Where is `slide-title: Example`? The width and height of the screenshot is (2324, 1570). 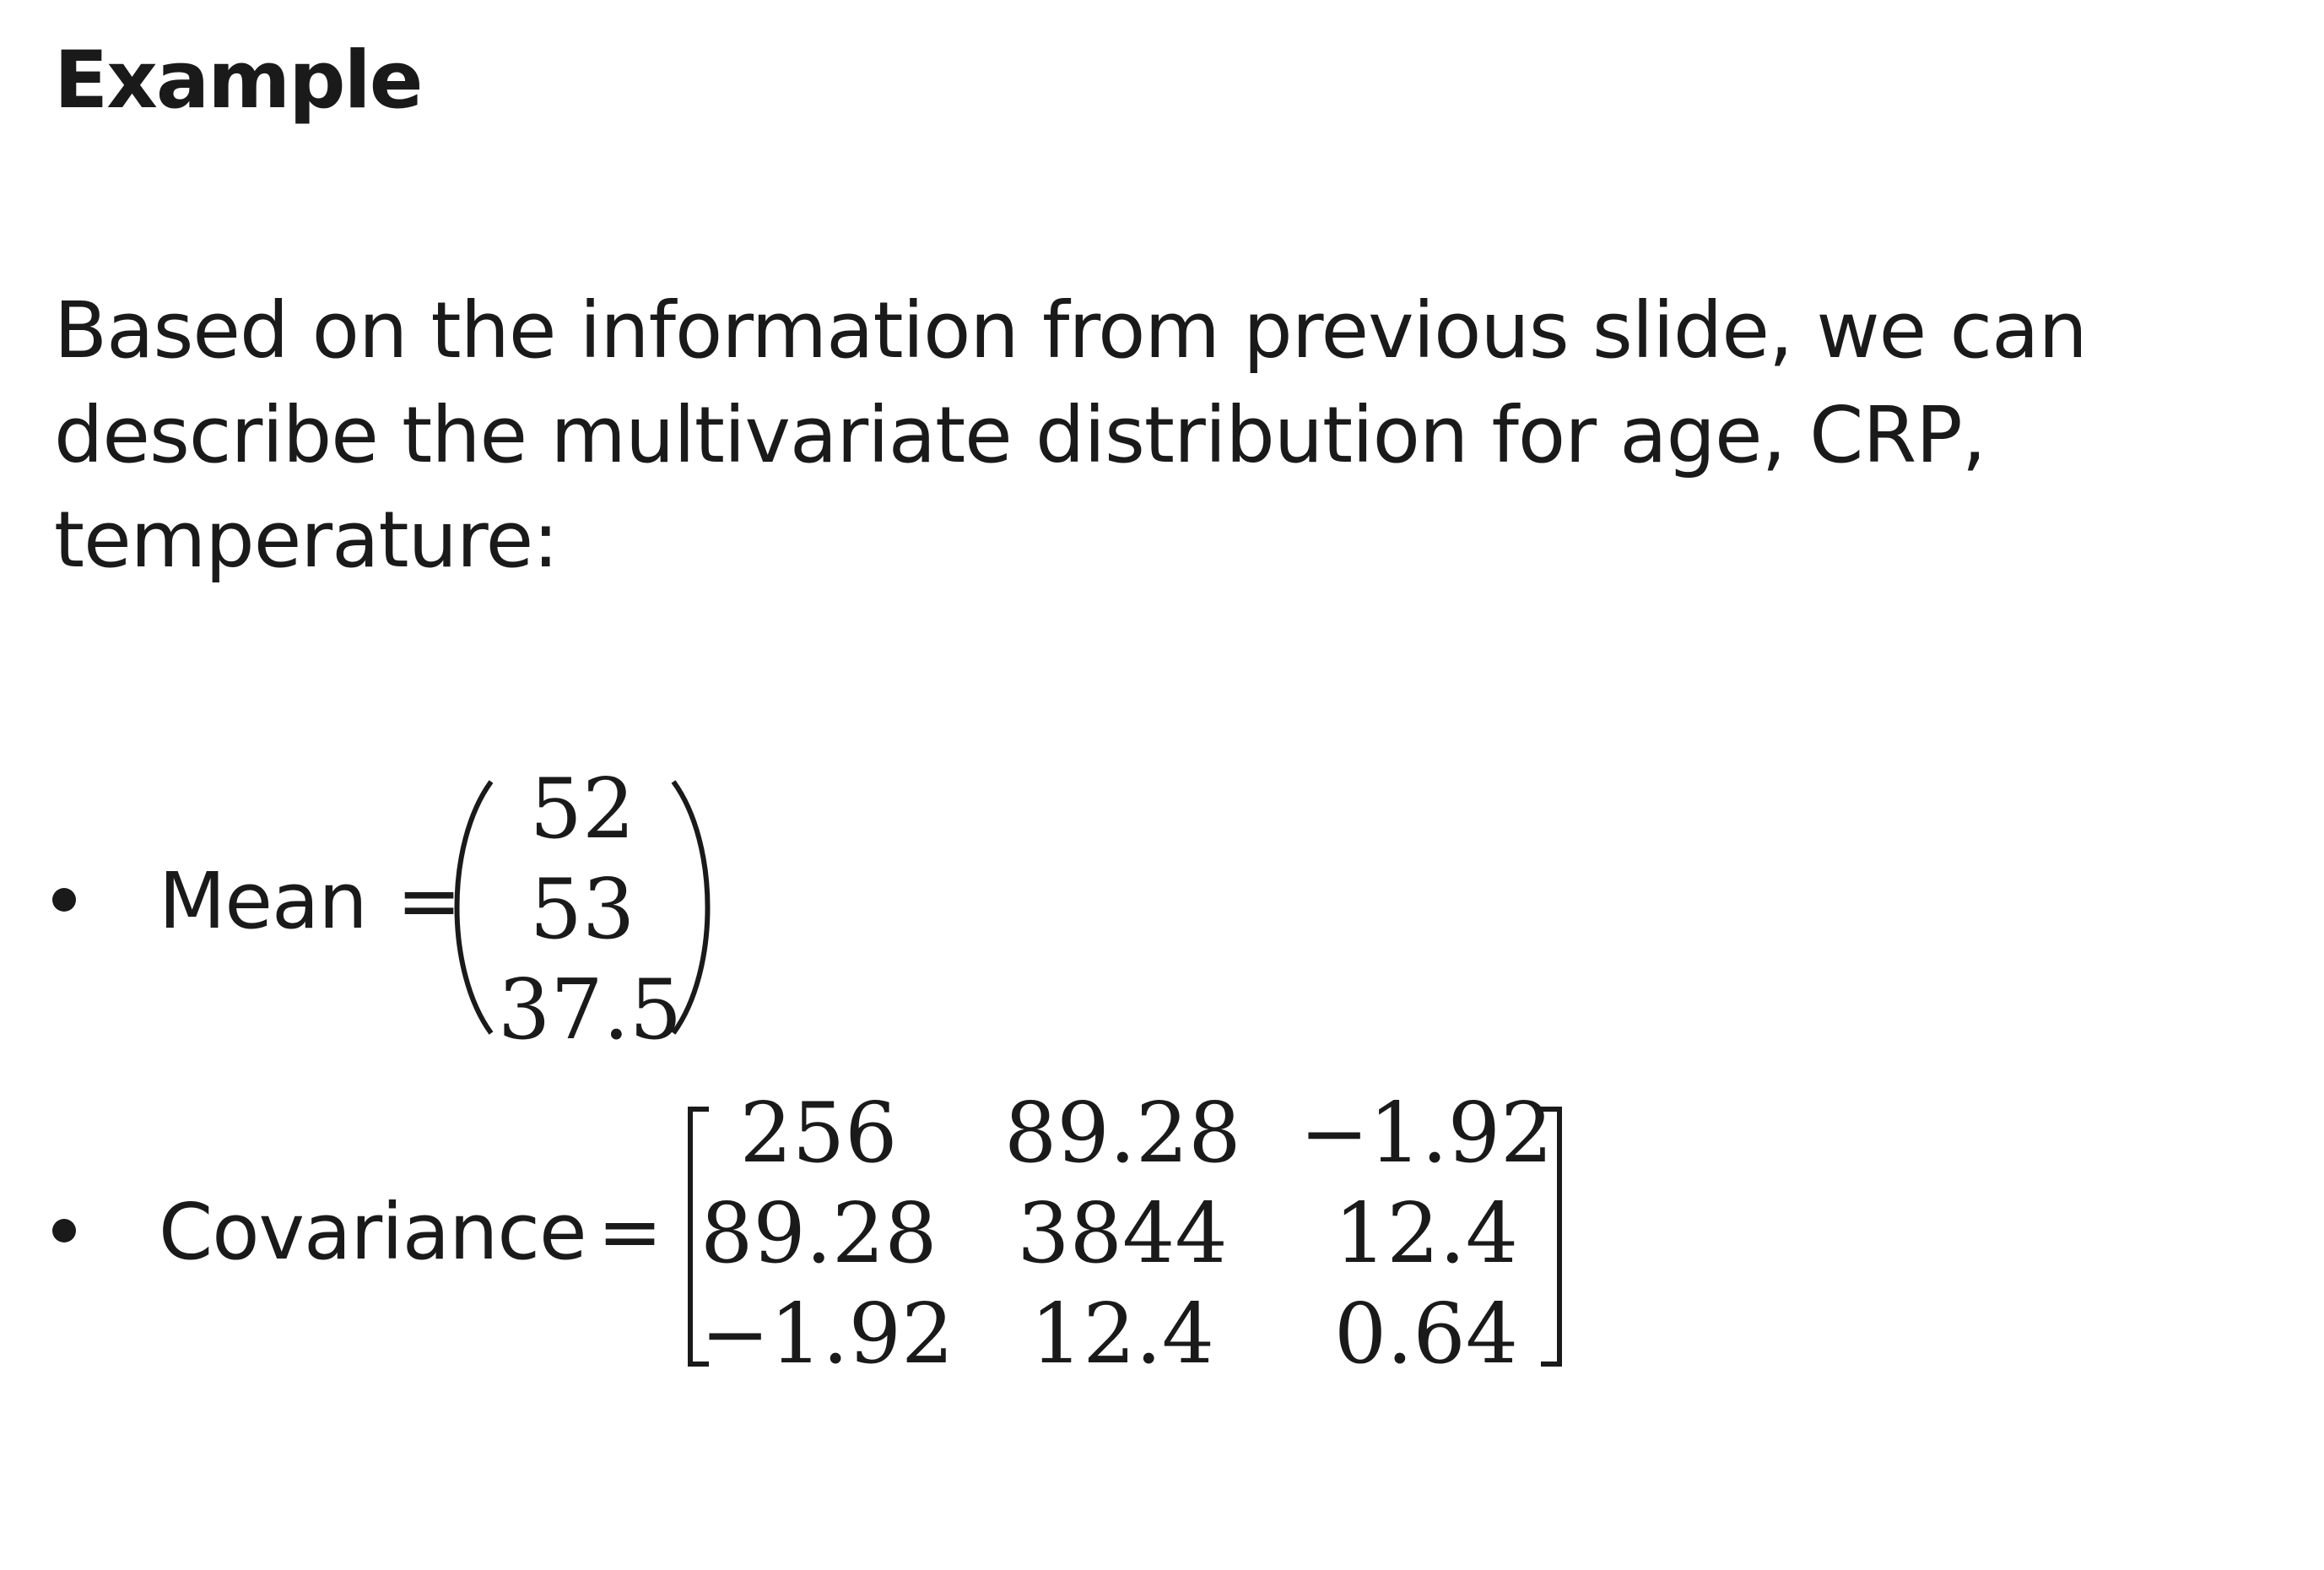 slide-title: Example is located at coordinates (238, 81).